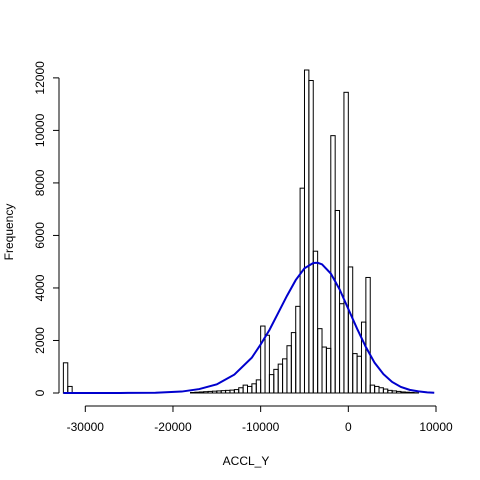 Image resolution: width=480 pixels, height=480 pixels. I want to click on y-axis-label: Frequency, so click(9, 232).